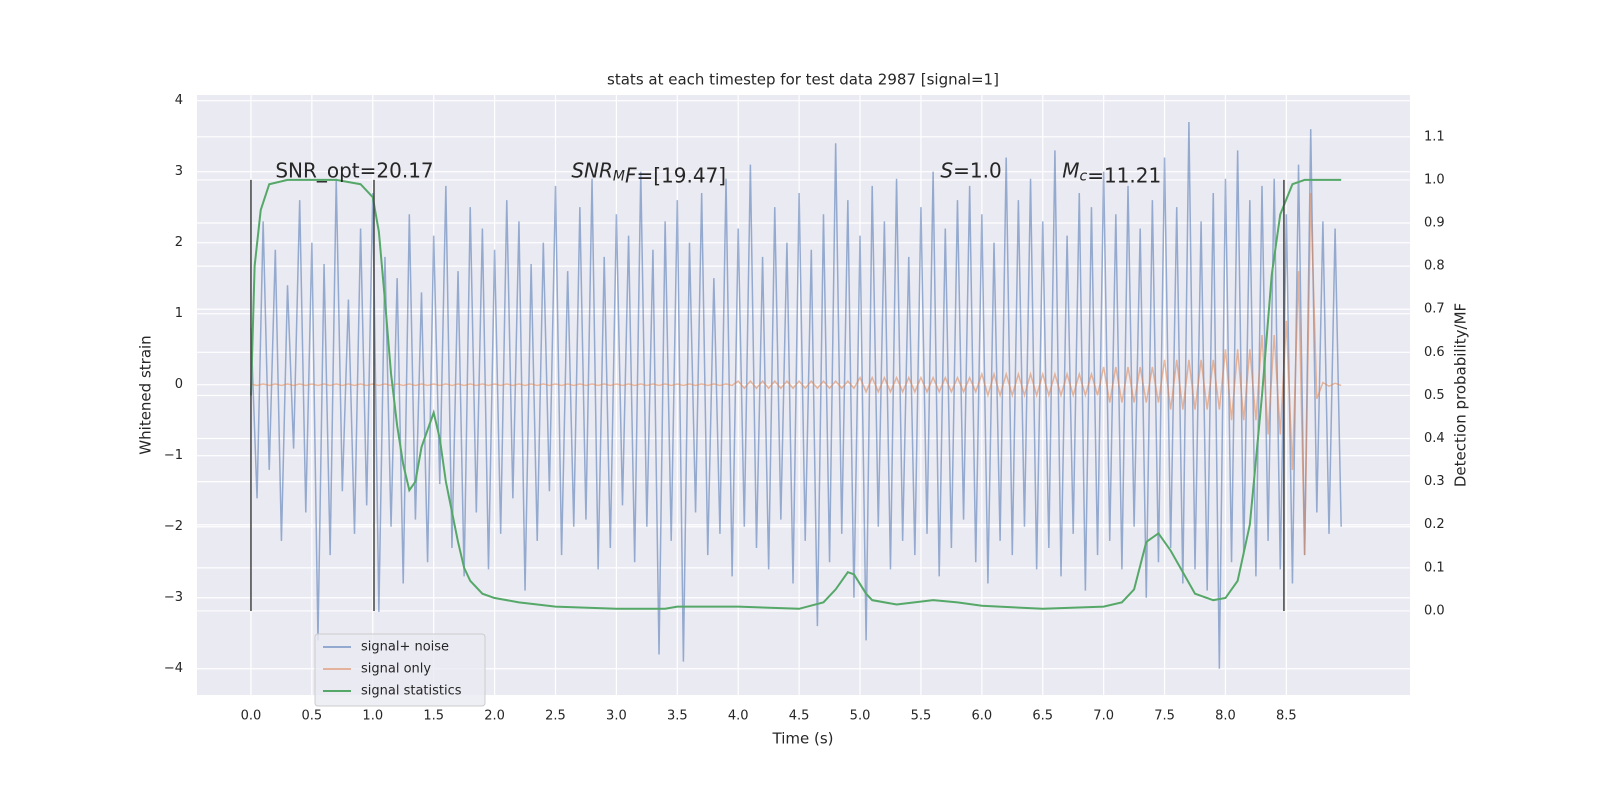 Image resolution: width=1600 pixels, height=800 pixels. Describe the element at coordinates (860, 716) in the screenshot. I see `x-tick-label: 5.0` at that location.